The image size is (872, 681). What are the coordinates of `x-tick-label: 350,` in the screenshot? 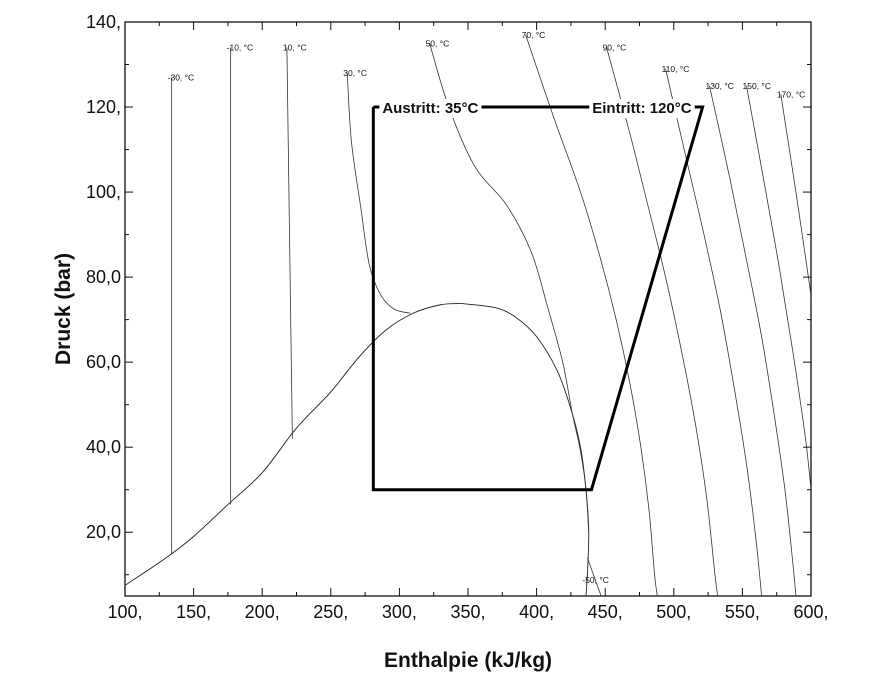 It's located at (467, 612).